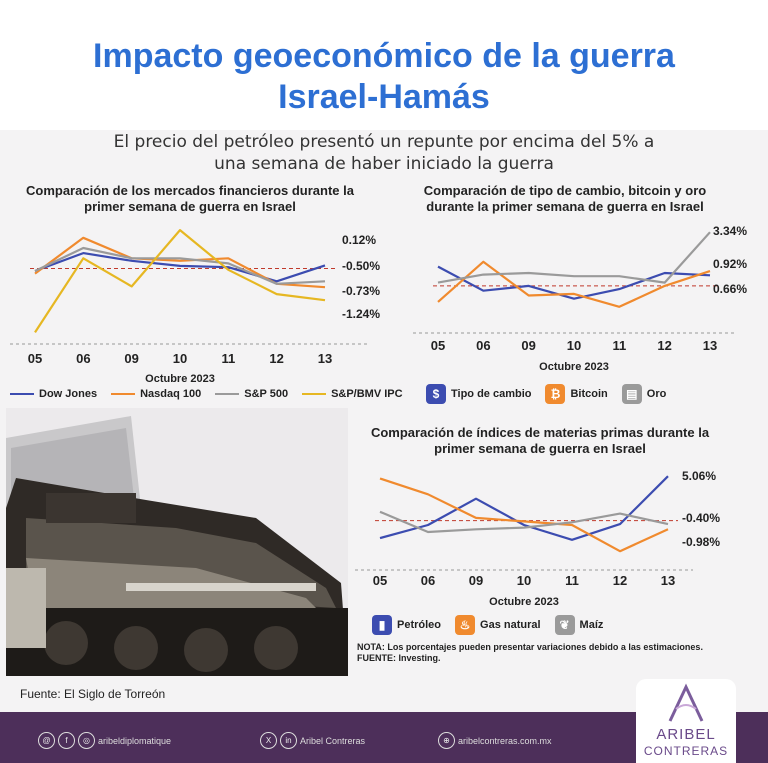 The height and width of the screenshot is (763, 768). What do you see at coordinates (325, 358) in the screenshot?
I see `chart1-tick-label: 13` at bounding box center [325, 358].